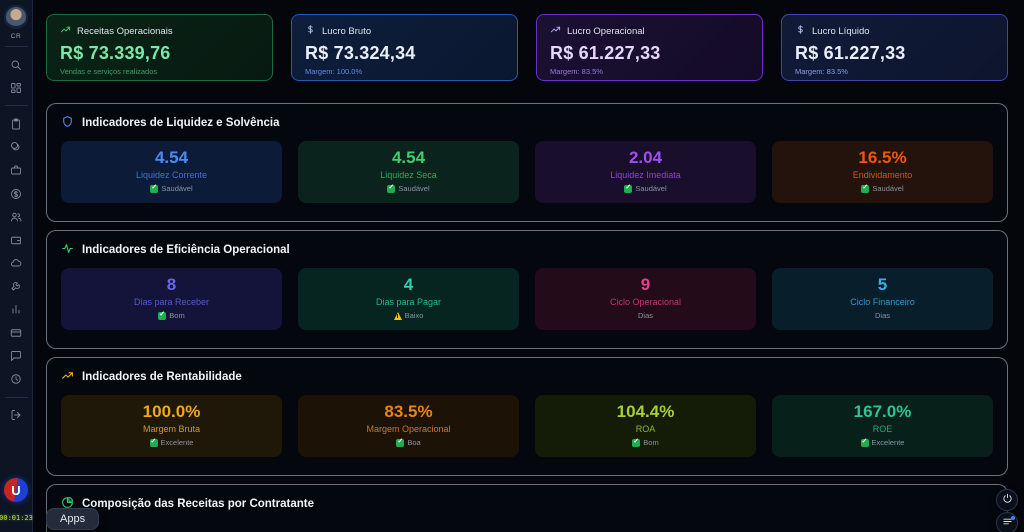  What do you see at coordinates (109, 71) in the screenshot?
I see `kpi-subtitle: Vendas e serviços realizados` at bounding box center [109, 71].